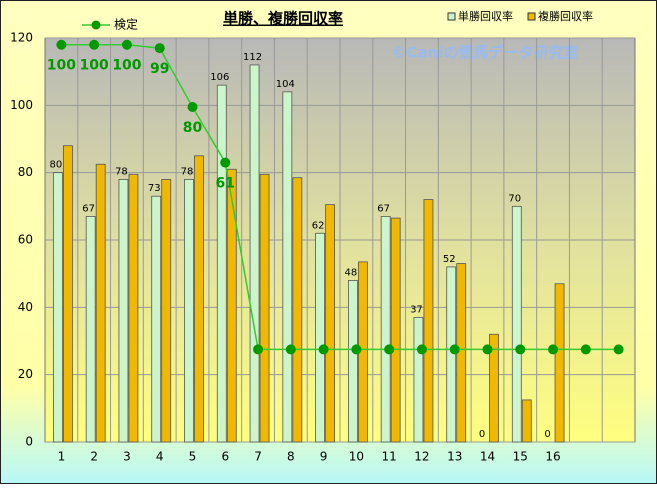 The image size is (657, 488). Describe the element at coordinates (258, 457) in the screenshot. I see `x-tick-label: 7` at that location.